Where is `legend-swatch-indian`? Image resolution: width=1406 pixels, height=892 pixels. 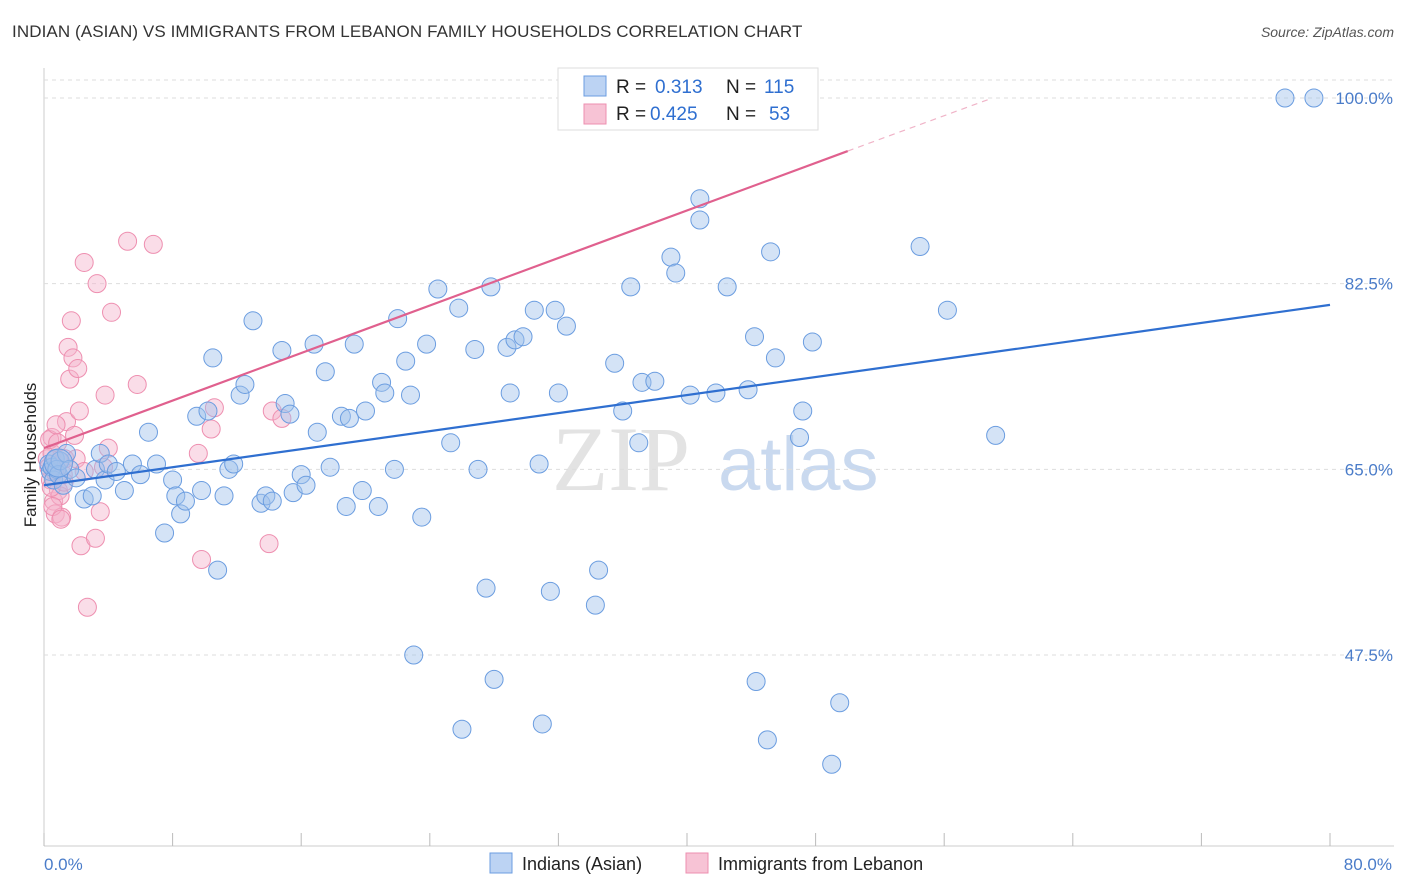 legend-swatch-indian is located at coordinates (595, 86).